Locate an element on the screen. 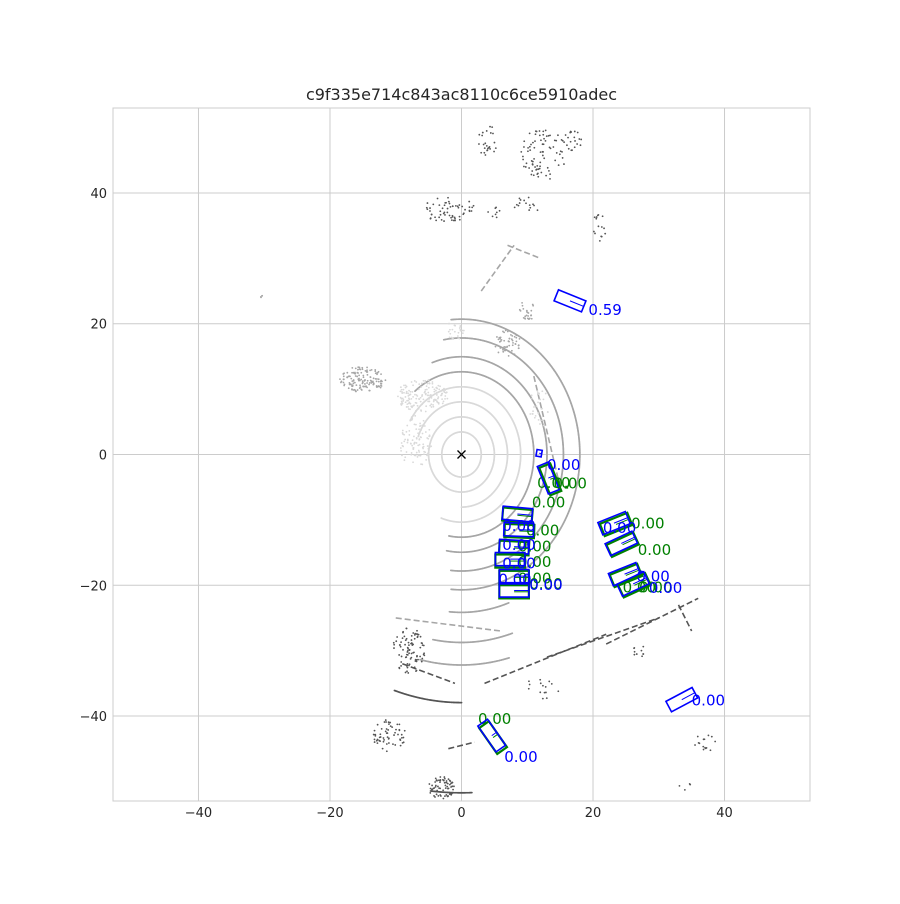  y-tick-label: 0 is located at coordinates (103, 456).